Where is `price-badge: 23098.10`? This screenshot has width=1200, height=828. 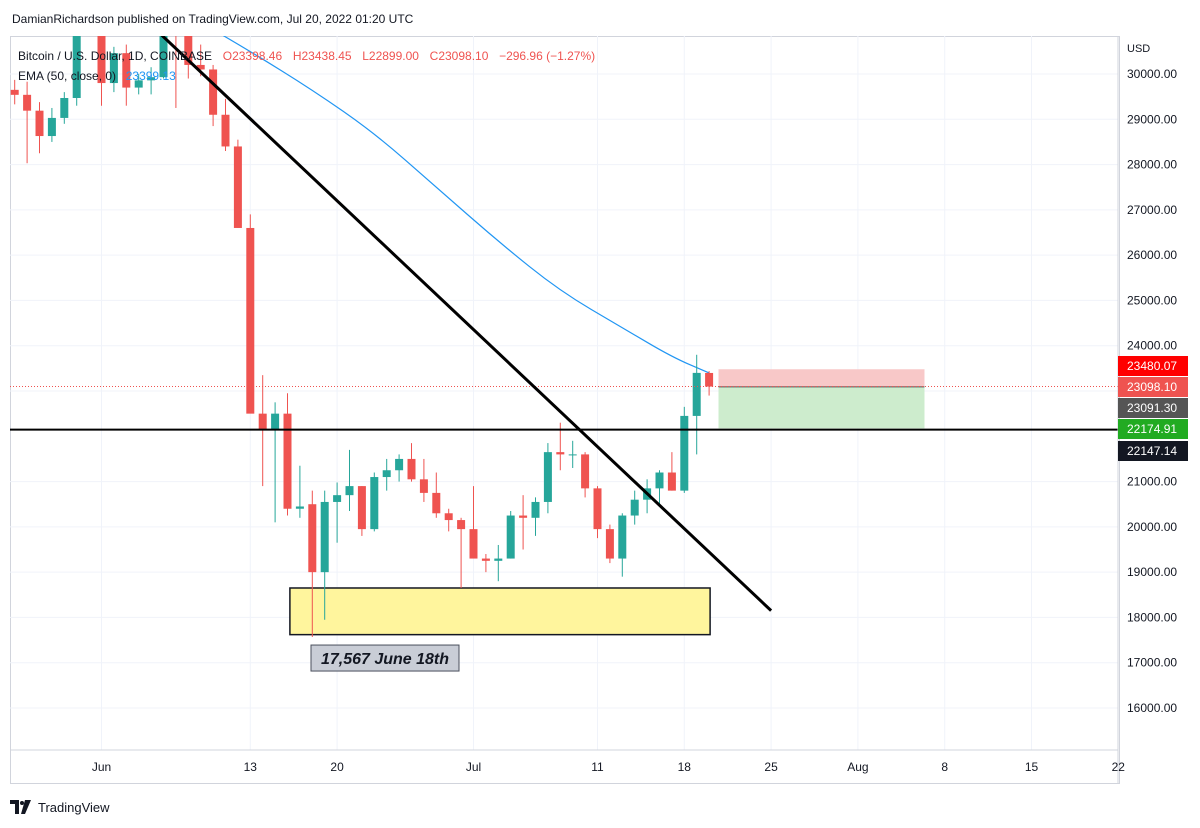
price-badge: 23098.10 is located at coordinates (1153, 387).